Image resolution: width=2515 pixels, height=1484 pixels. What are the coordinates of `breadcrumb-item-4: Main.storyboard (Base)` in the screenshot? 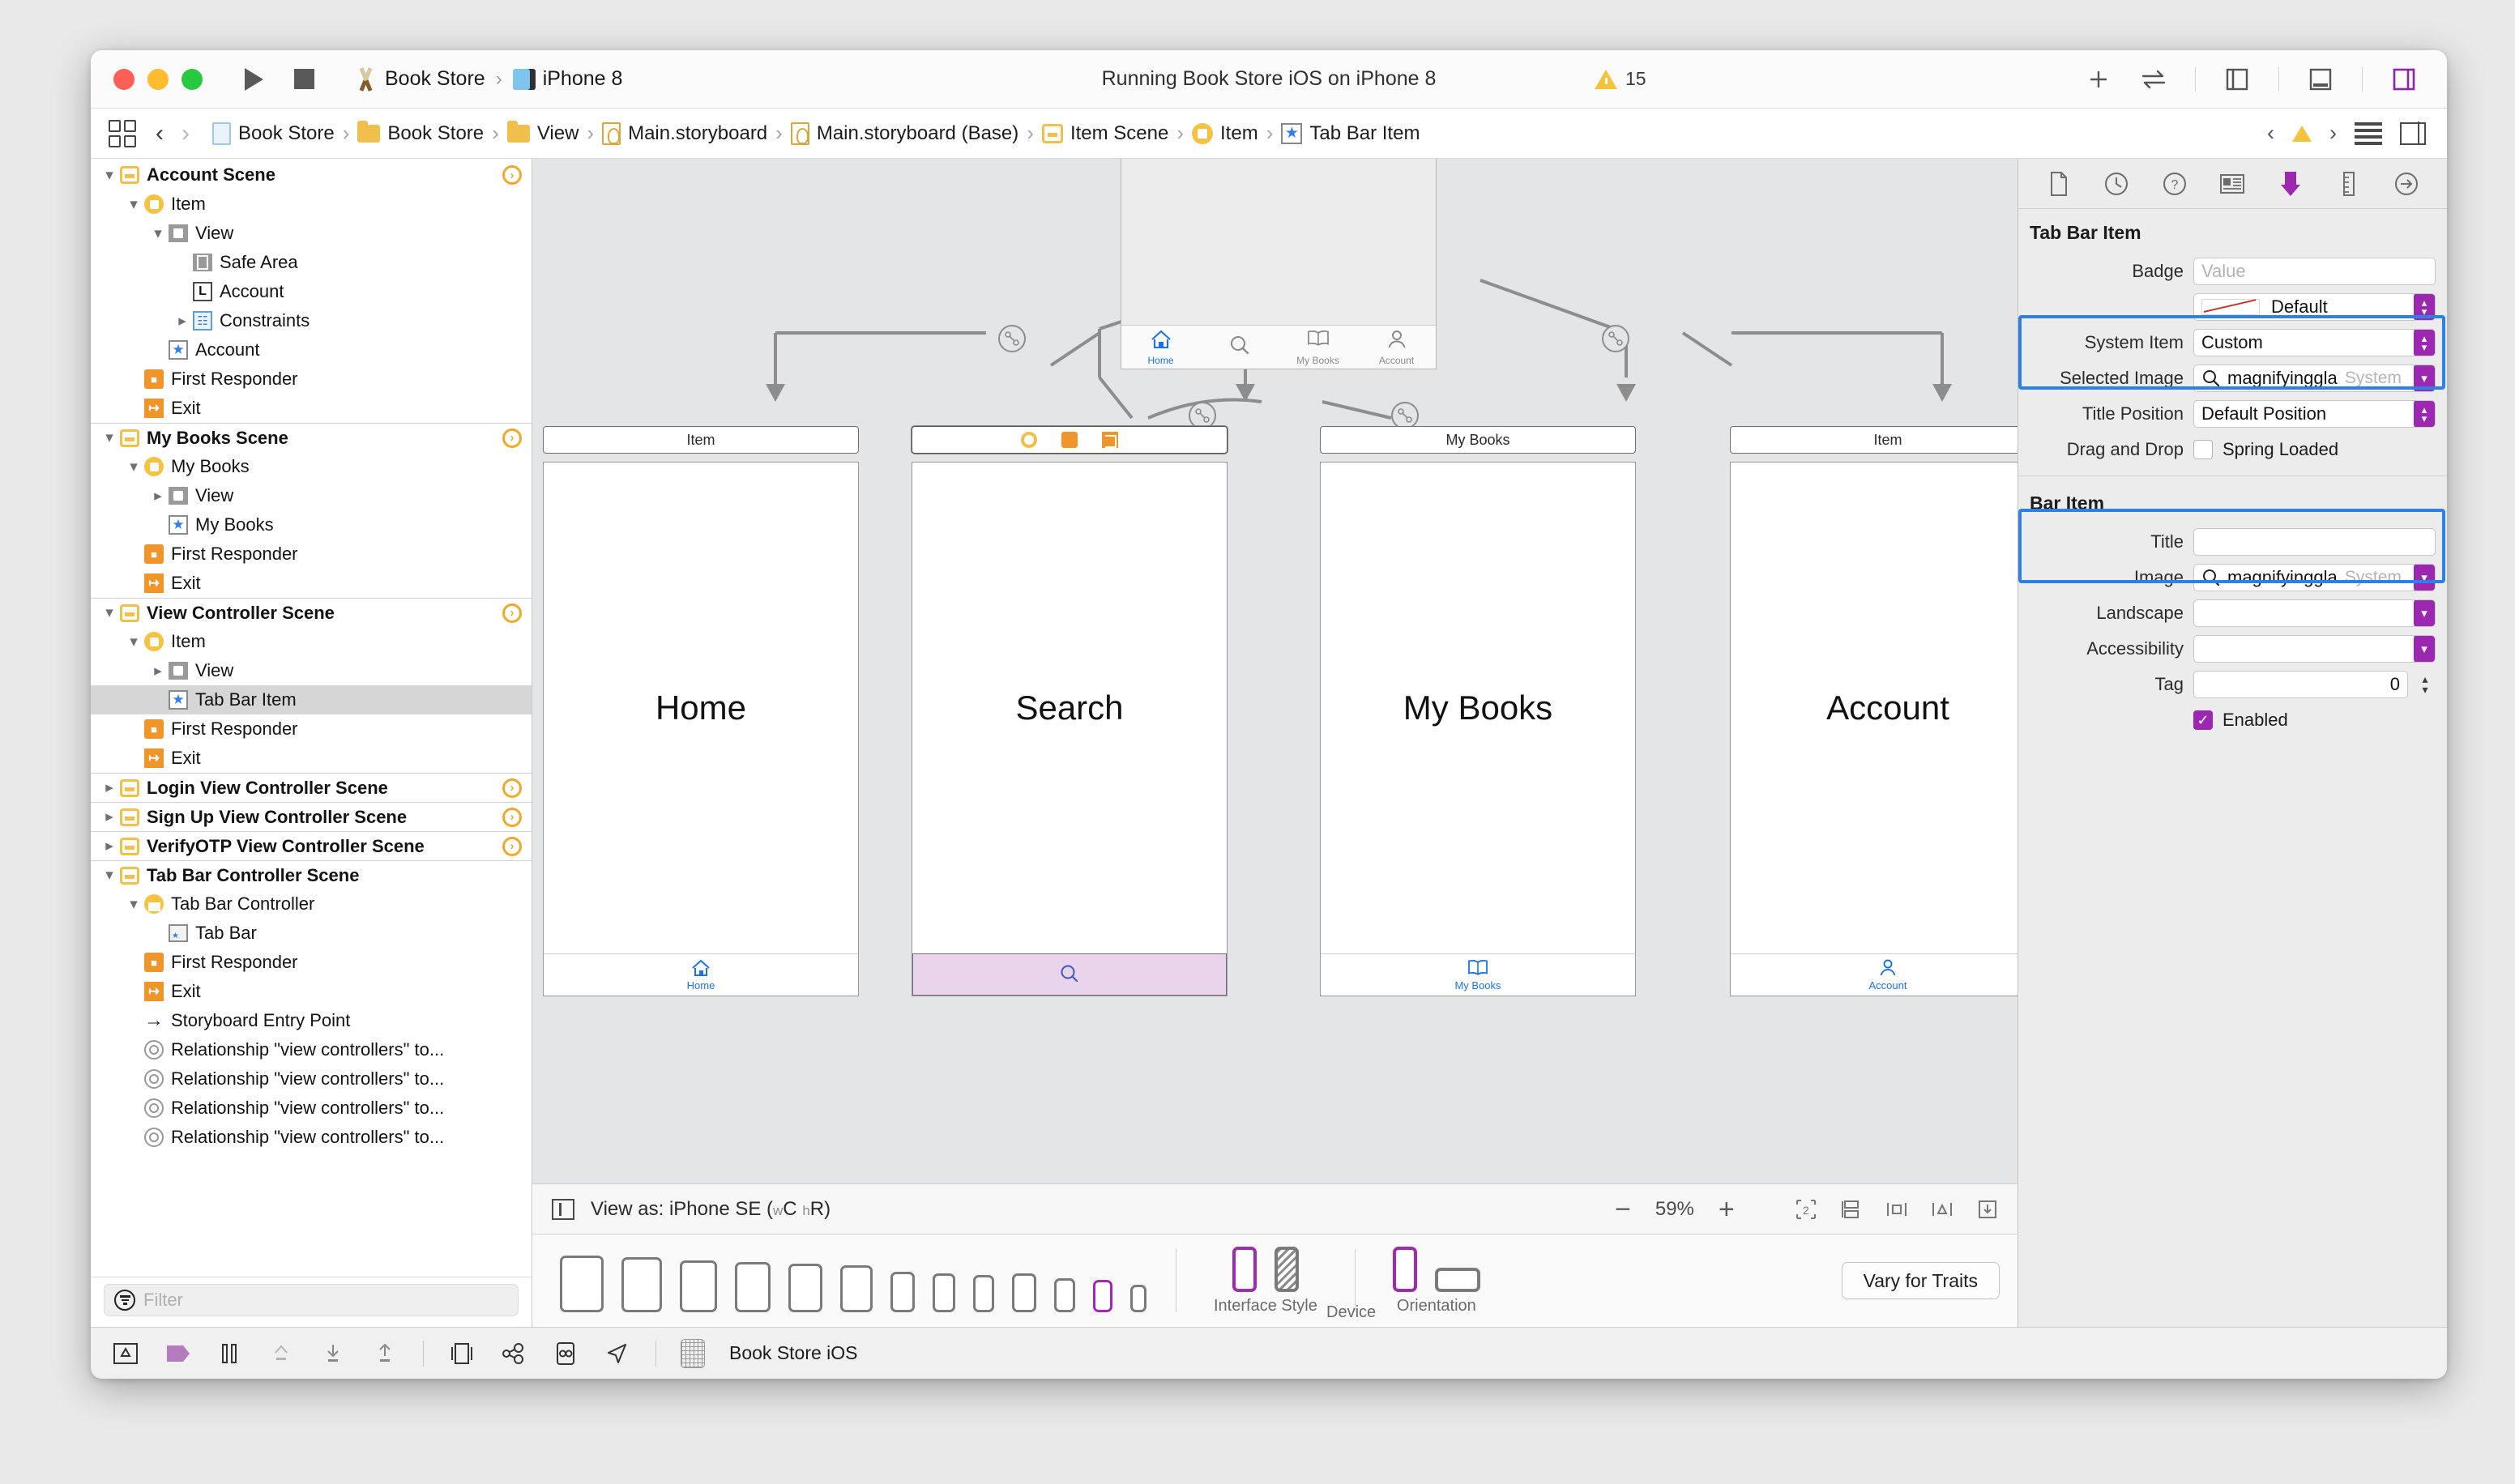 It's located at (904, 133).